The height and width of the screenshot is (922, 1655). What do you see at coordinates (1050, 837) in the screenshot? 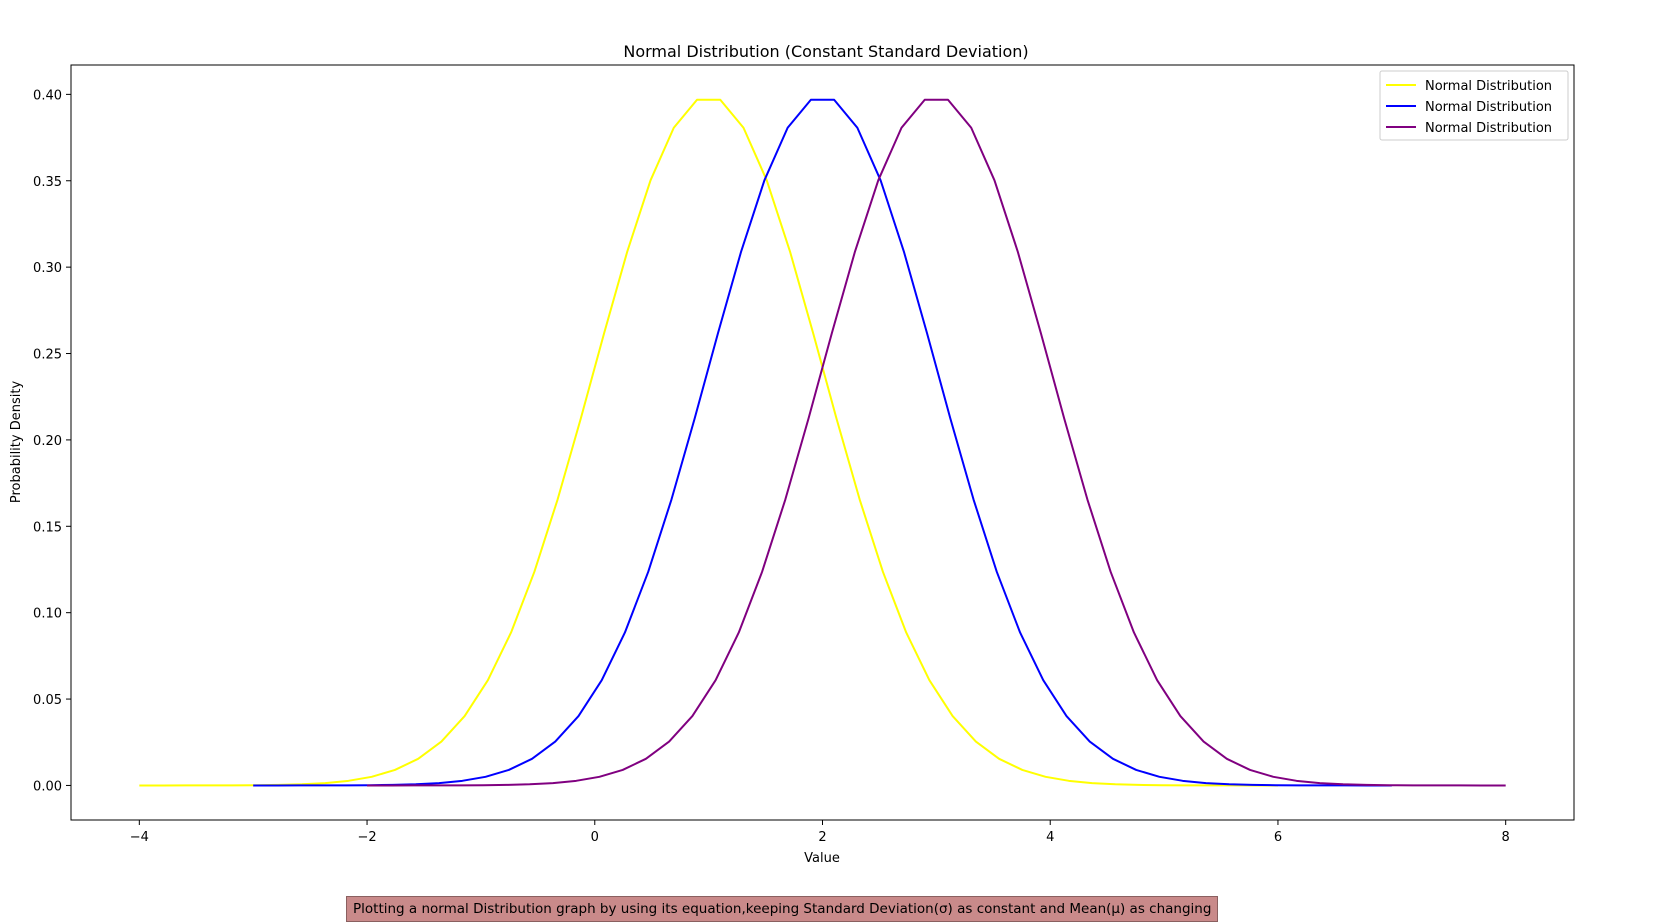
I see `x-tick-label: 4` at bounding box center [1050, 837].